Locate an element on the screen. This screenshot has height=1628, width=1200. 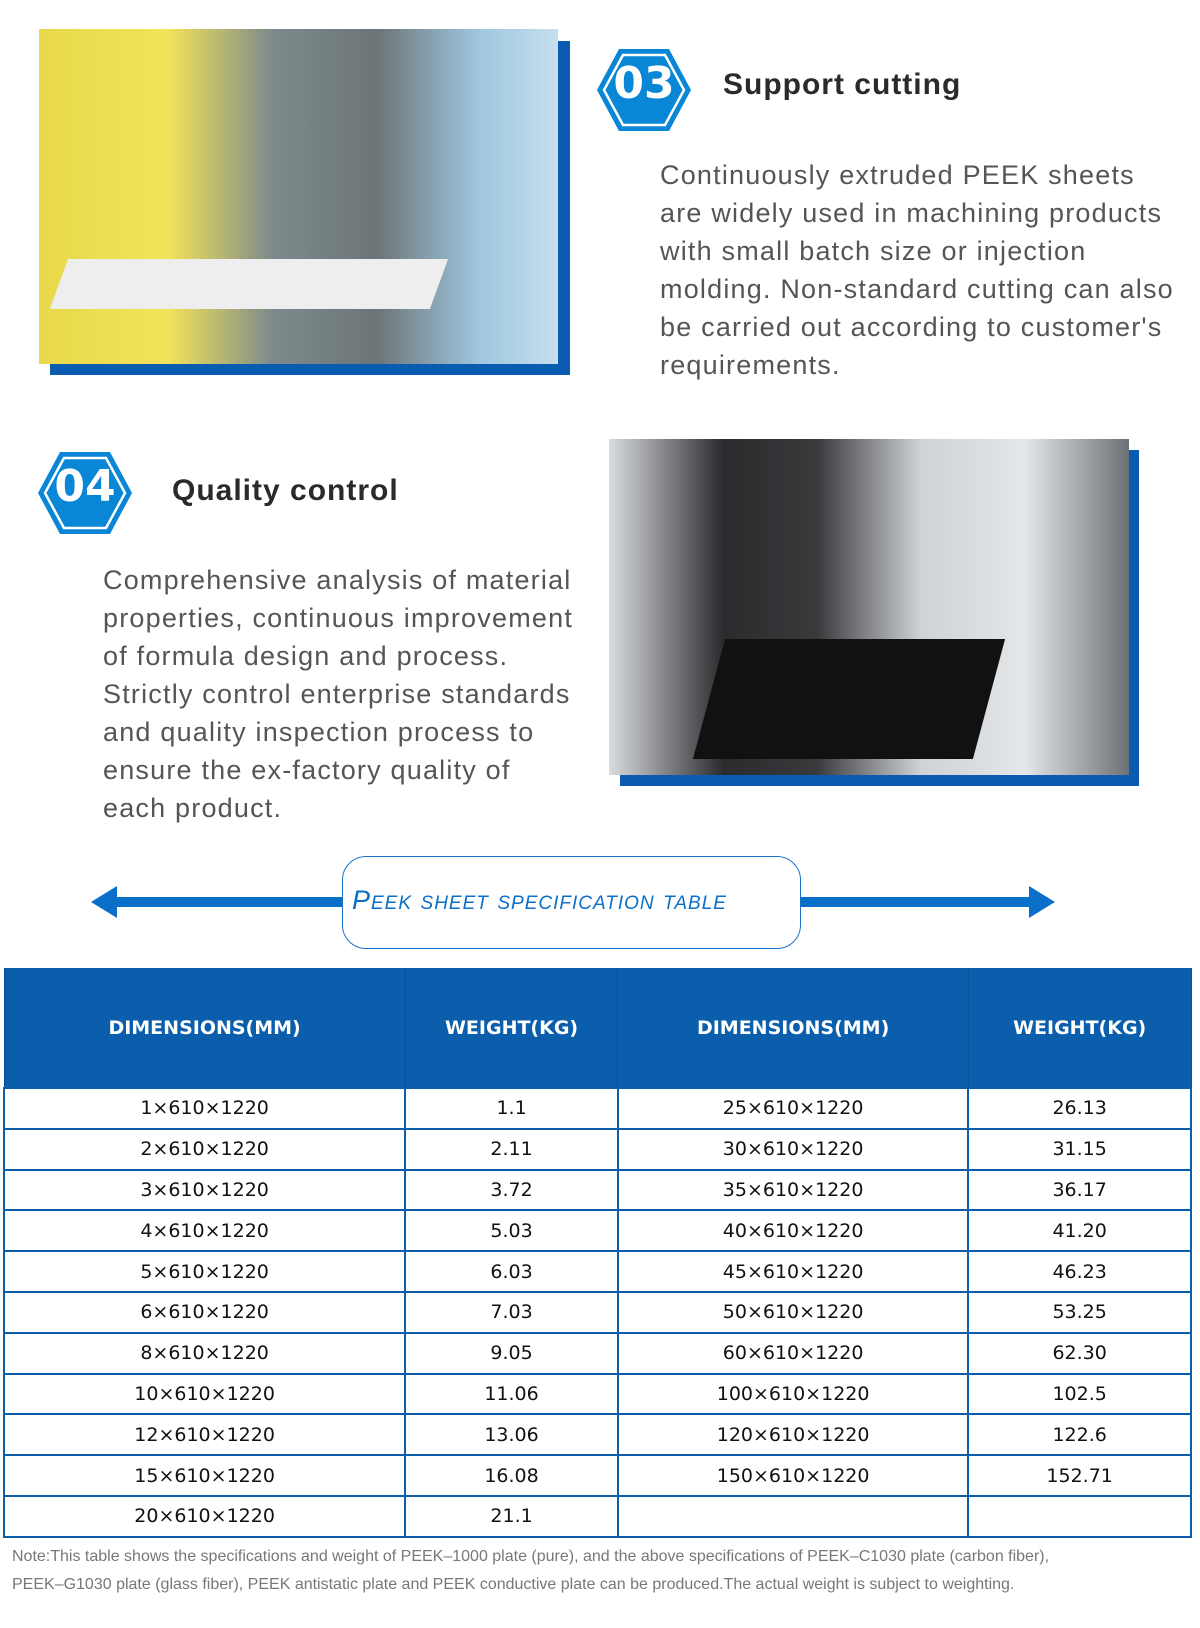
table-title: Peek sheet specification table is located at coordinates (539, 900).